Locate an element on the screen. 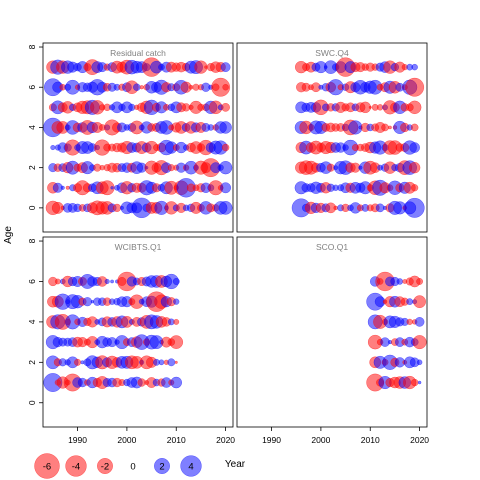 This screenshot has height=480, width=480. x-axis-label: Year is located at coordinates (235, 464).